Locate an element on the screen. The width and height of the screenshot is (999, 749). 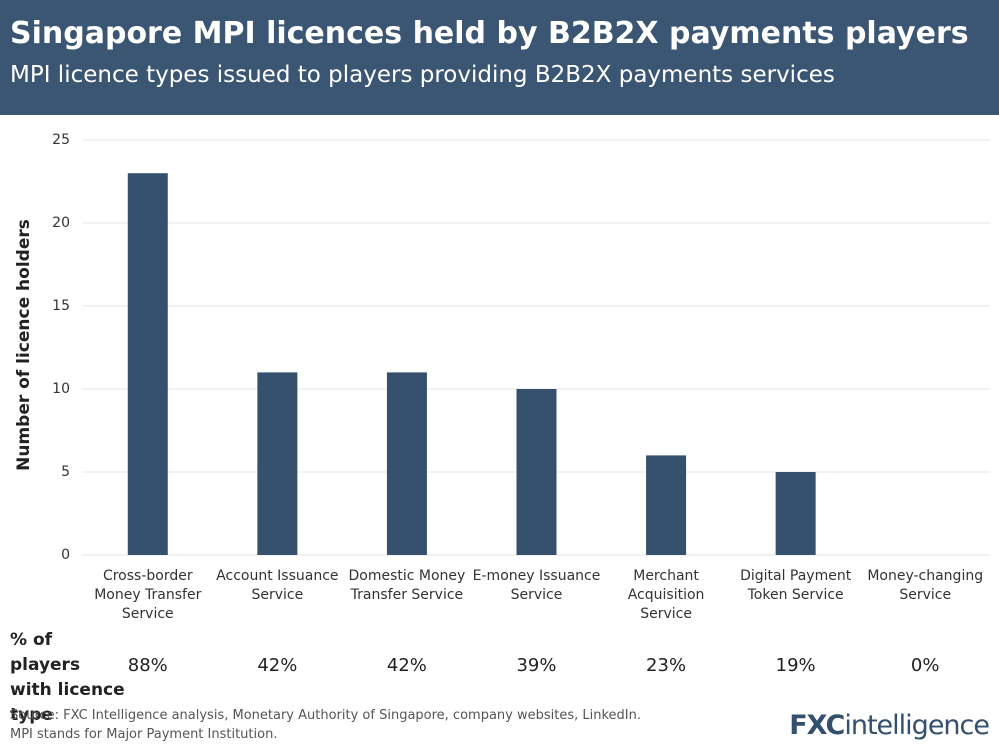
y-axis-label: Number of licence holders is located at coordinates (24, 345).